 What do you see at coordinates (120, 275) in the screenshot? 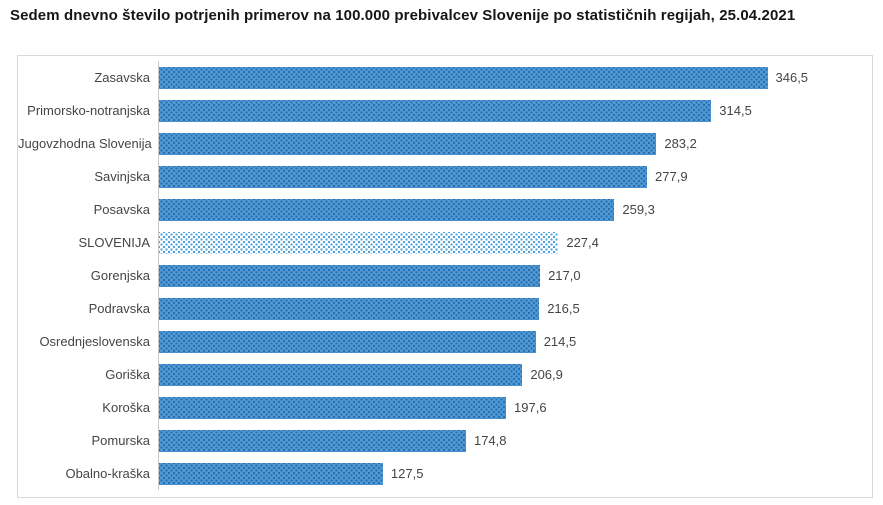
I see `category-label: Gorenjska` at bounding box center [120, 275].